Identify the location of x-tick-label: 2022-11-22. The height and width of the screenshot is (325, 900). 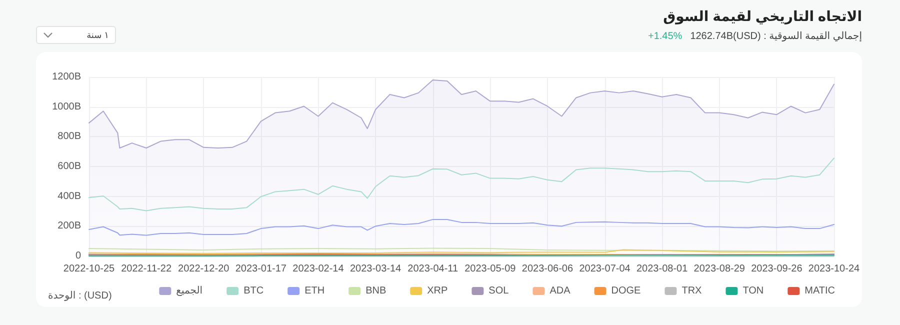
(146, 269).